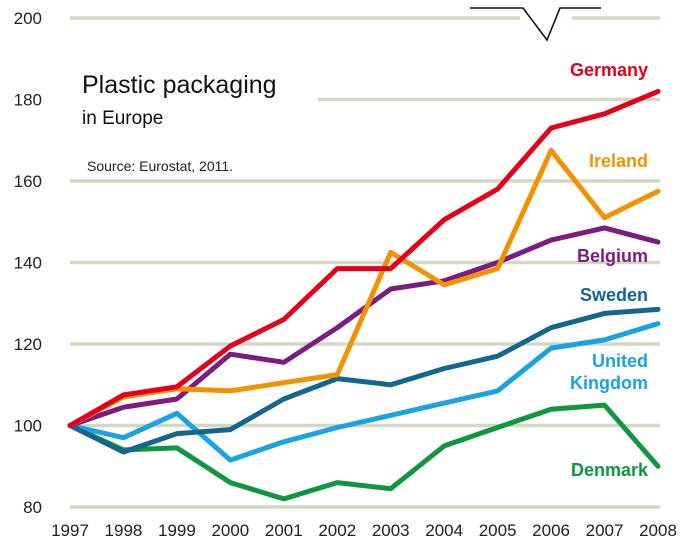 This screenshot has width=687, height=548. What do you see at coordinates (605, 530) in the screenshot?
I see `x-tick-label-2007: 2007` at bounding box center [605, 530].